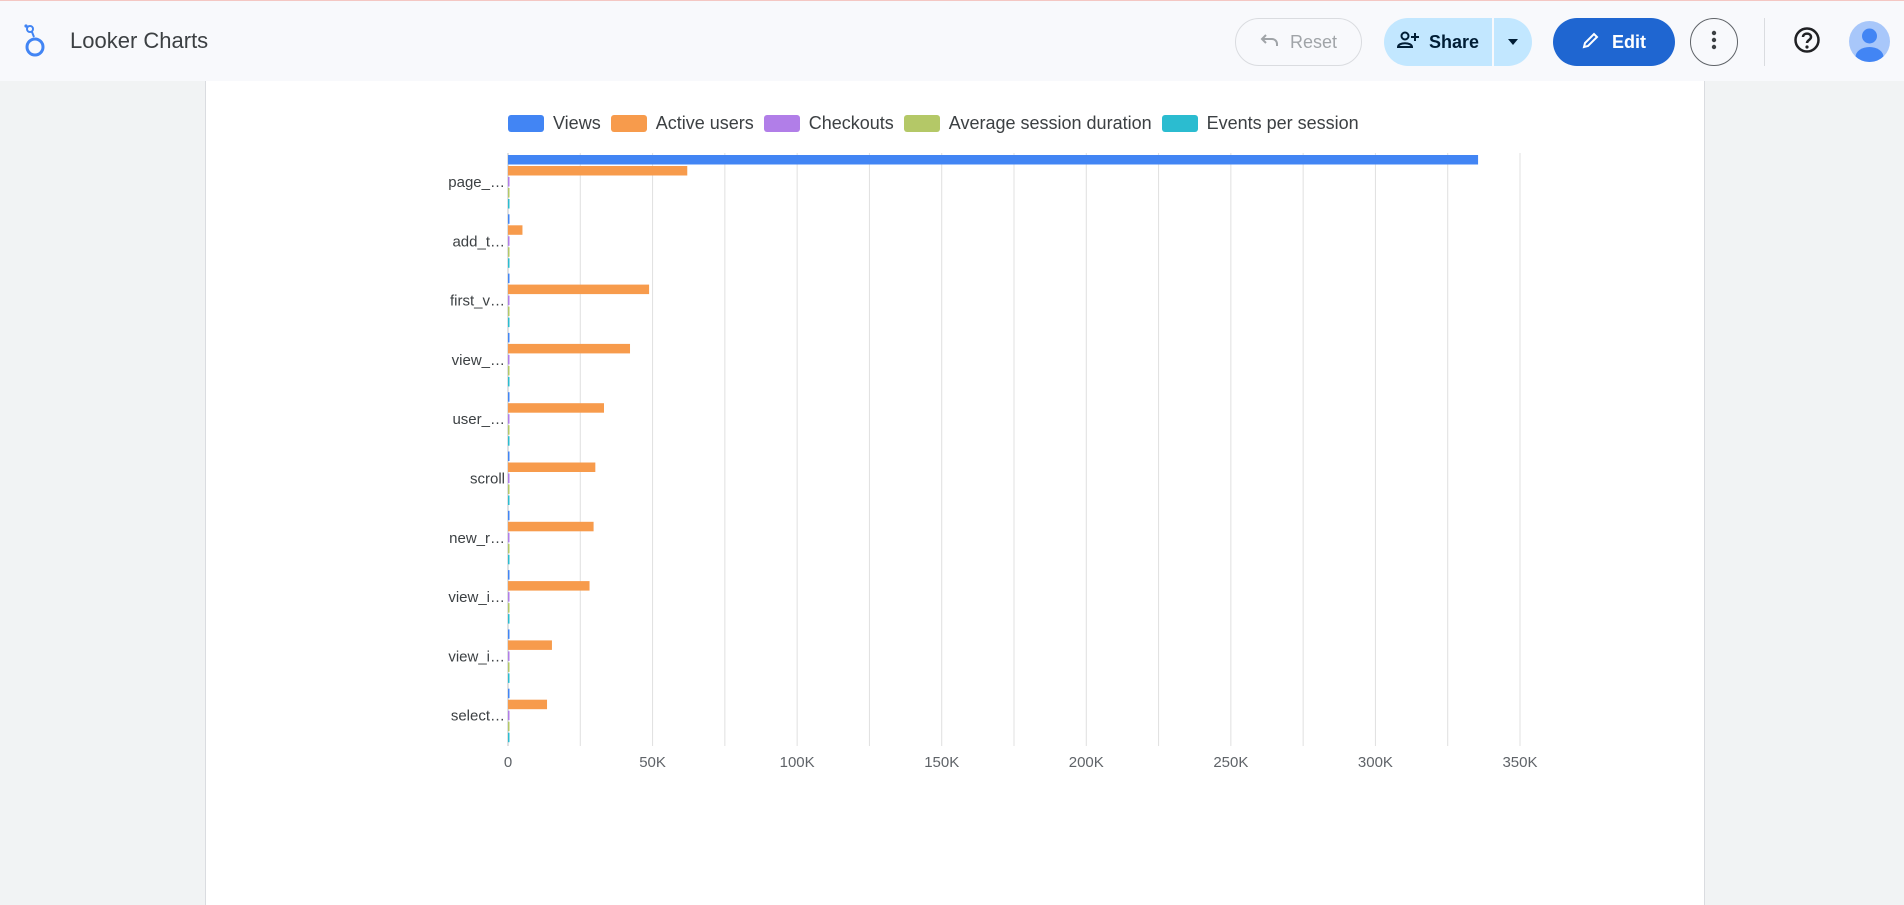  Describe the element at coordinates (1282, 123) in the screenshot. I see `legend-label: Events per session` at that location.